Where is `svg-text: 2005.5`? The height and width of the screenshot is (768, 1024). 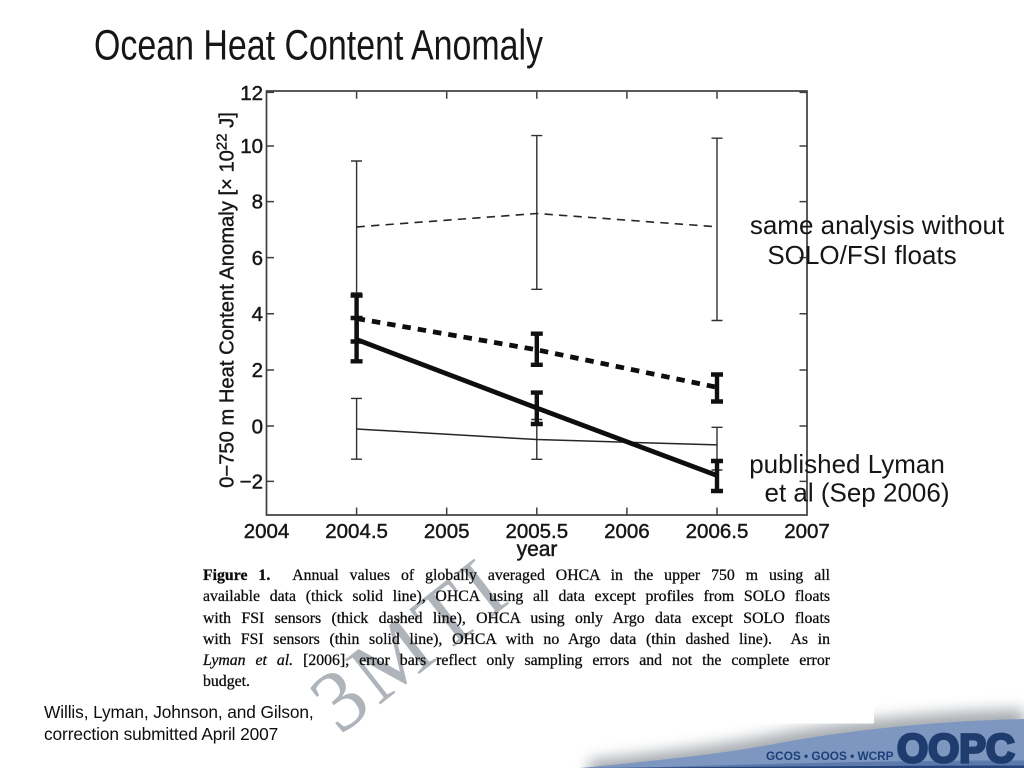 svg-text: 2005.5 is located at coordinates (536, 531).